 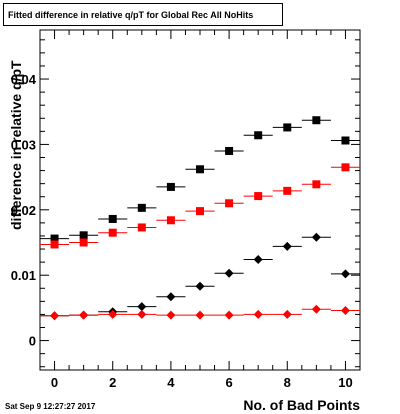 I want to click on y-axis-label: difference in relative q/pT, so click(x=16, y=145).